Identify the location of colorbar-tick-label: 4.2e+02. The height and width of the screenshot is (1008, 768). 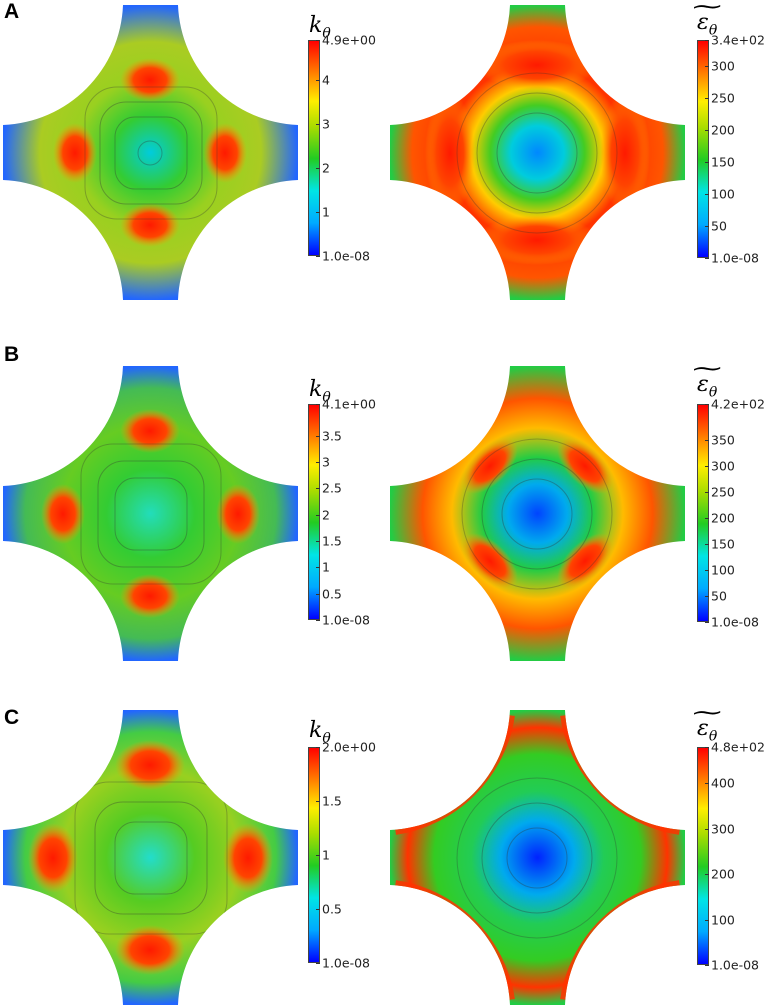
(738, 404).